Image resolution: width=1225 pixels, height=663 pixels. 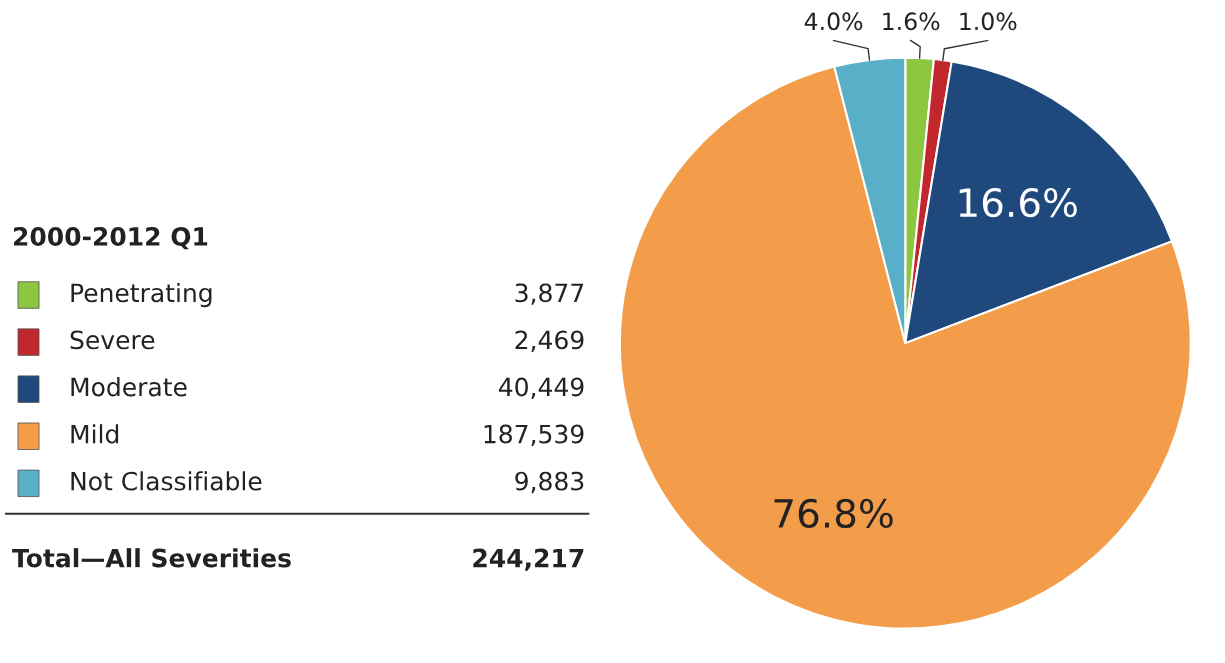 What do you see at coordinates (1018, 202) in the screenshot?
I see `data-label: 16.6%` at bounding box center [1018, 202].